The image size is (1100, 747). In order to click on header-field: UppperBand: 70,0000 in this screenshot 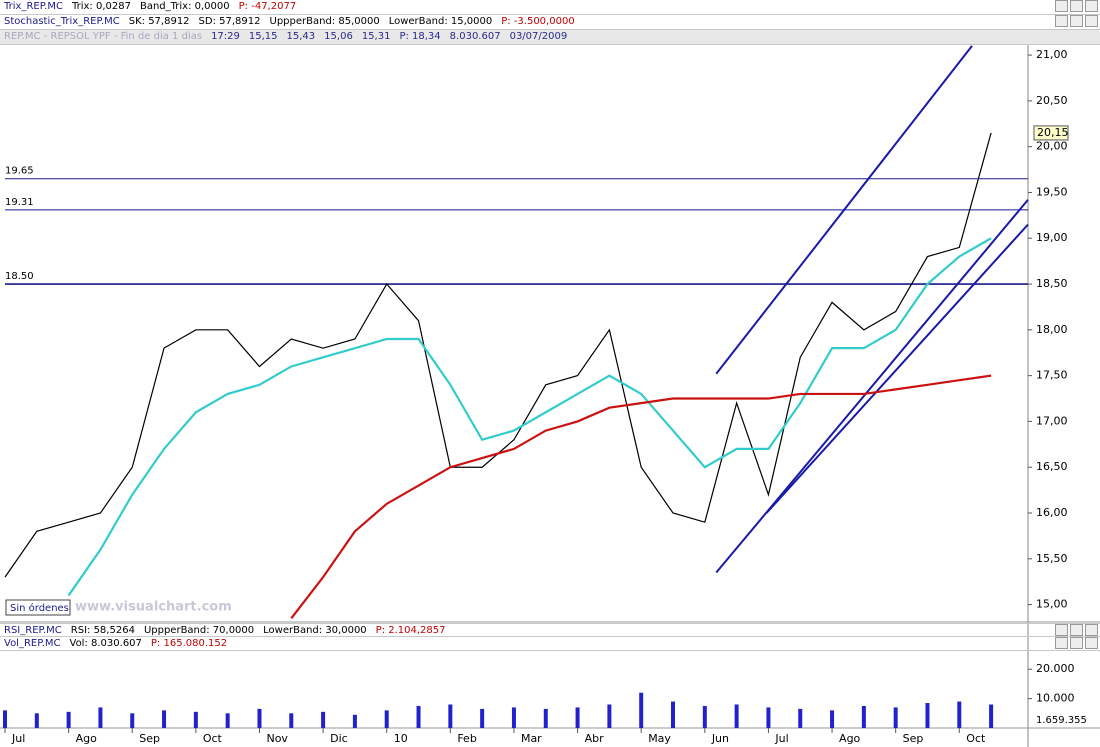, I will do `click(199, 630)`.